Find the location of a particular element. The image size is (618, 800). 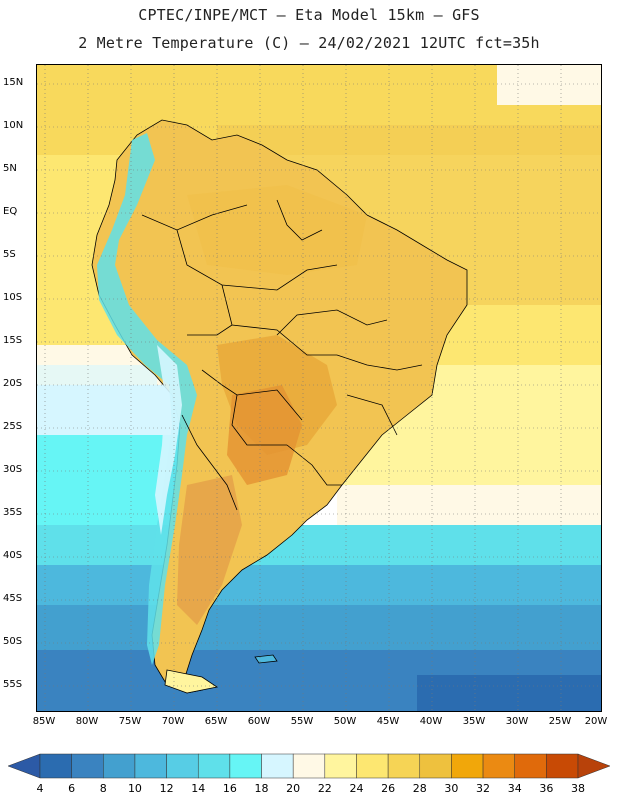

lon-label-60w: 60W is located at coordinates (259, 721).